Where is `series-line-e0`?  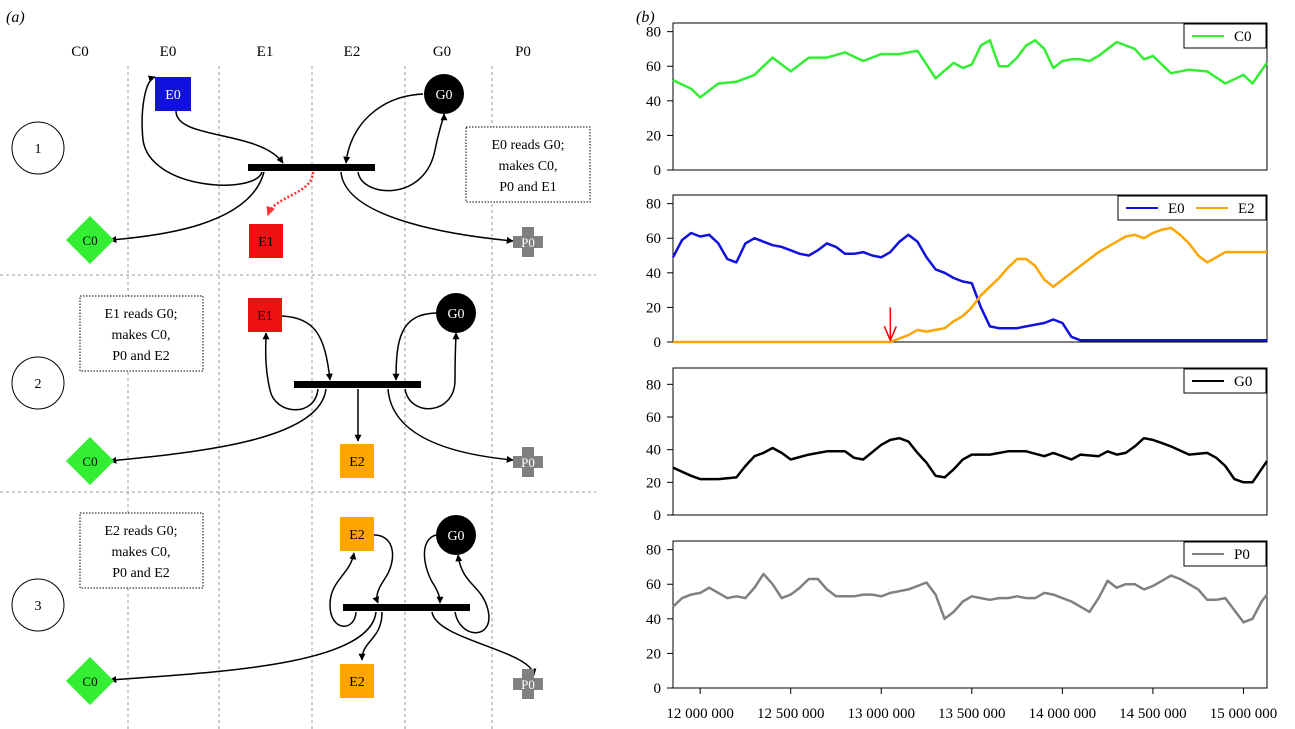
series-line-e0 is located at coordinates (969, 286).